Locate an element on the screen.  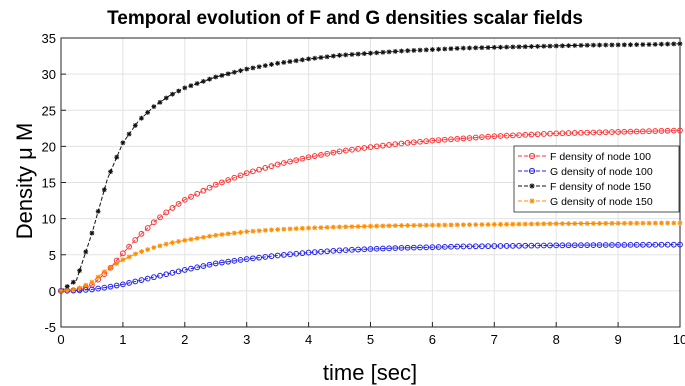
y-tick-label: 15 is located at coordinates (49, 183).